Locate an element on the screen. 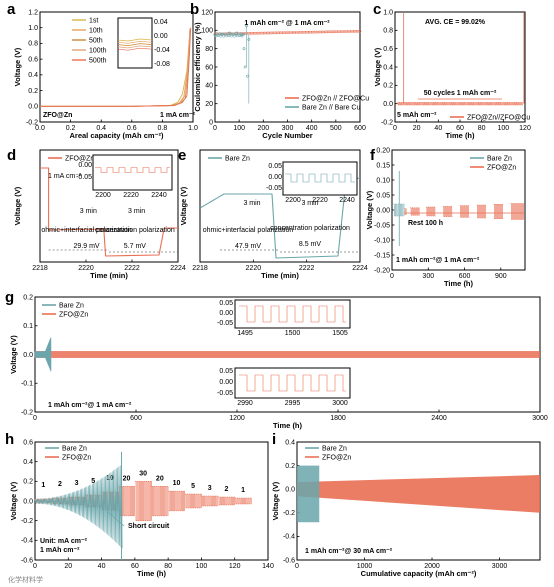 The height and width of the screenshot is (587, 554). x-tick-label: 0.6 is located at coordinates (132, 128).